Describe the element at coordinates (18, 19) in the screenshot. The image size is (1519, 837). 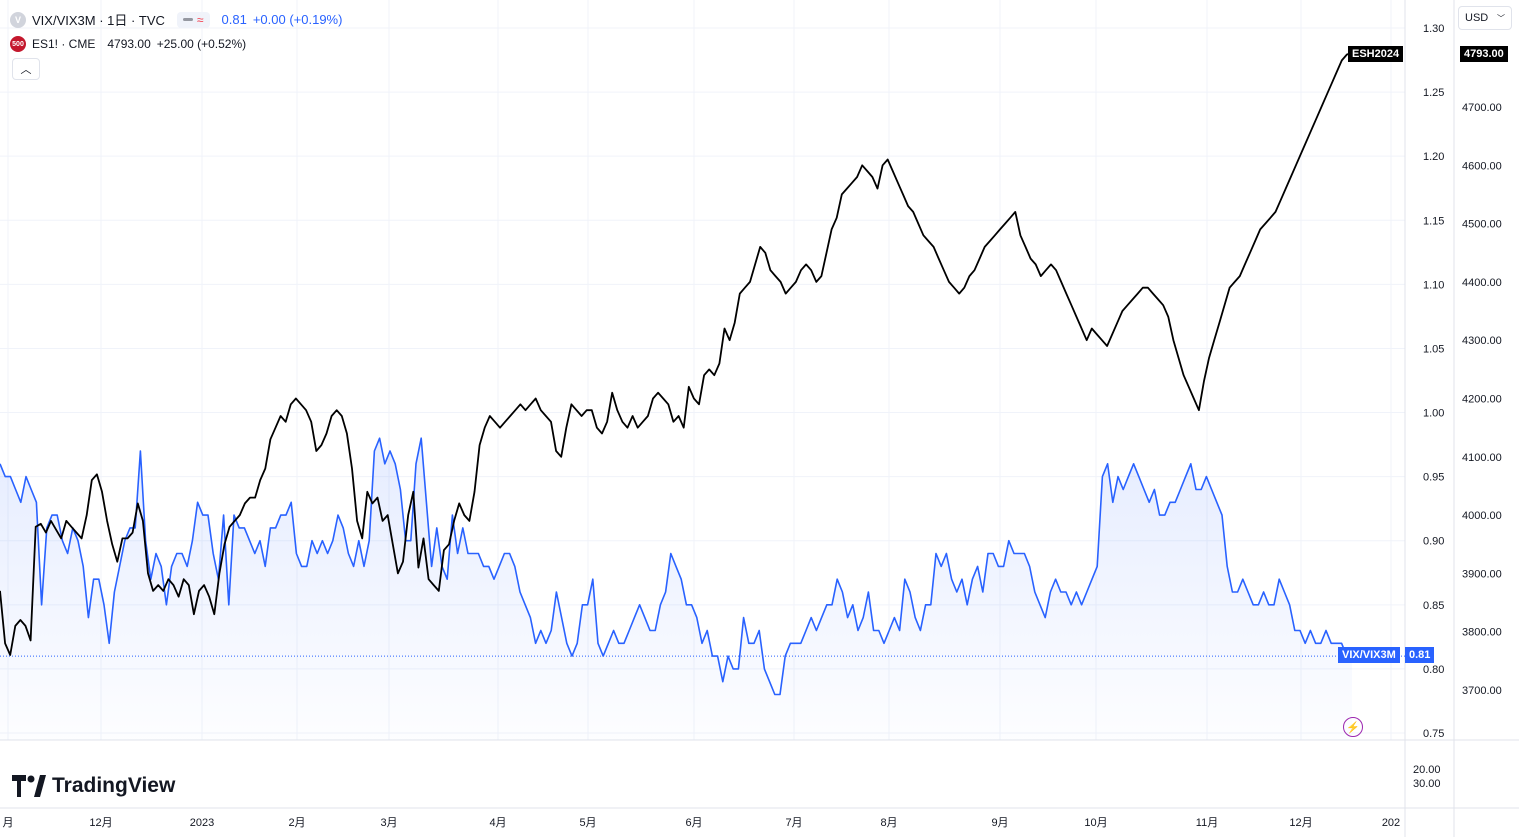
I see `series-logo-icon: V` at that location.